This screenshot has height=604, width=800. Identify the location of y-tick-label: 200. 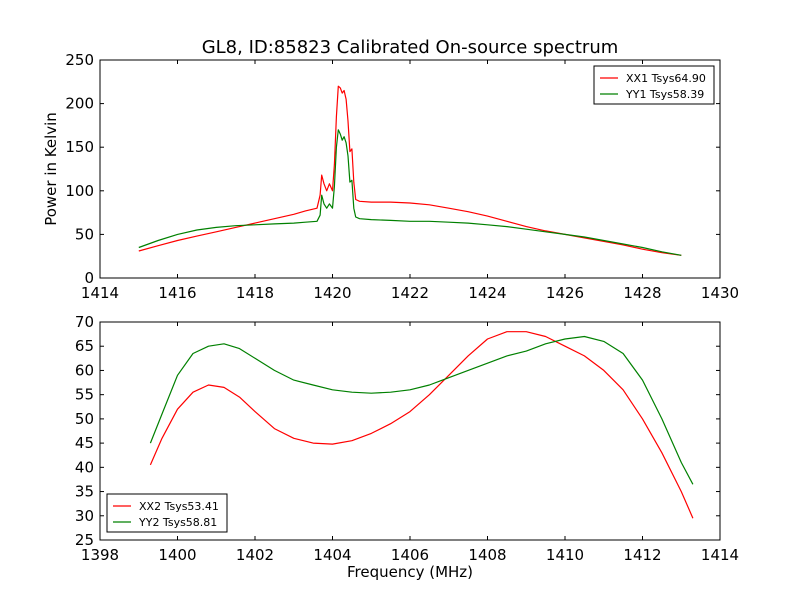
(79, 104).